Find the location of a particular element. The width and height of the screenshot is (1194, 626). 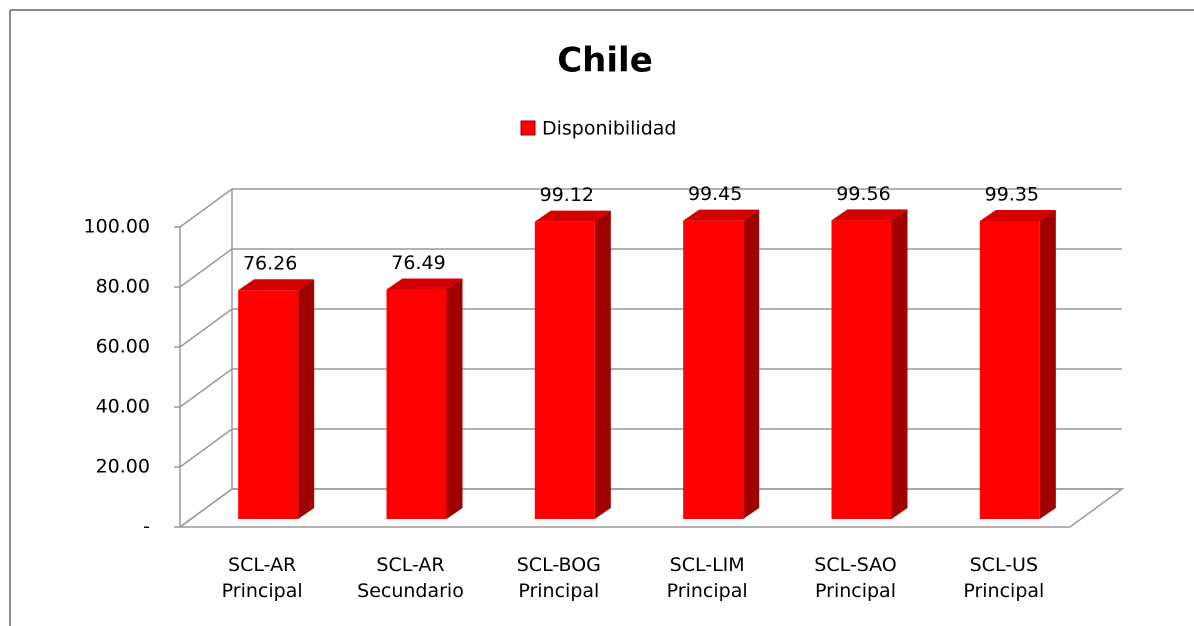

y-tick-label: 20.00 is located at coordinates (123, 467).